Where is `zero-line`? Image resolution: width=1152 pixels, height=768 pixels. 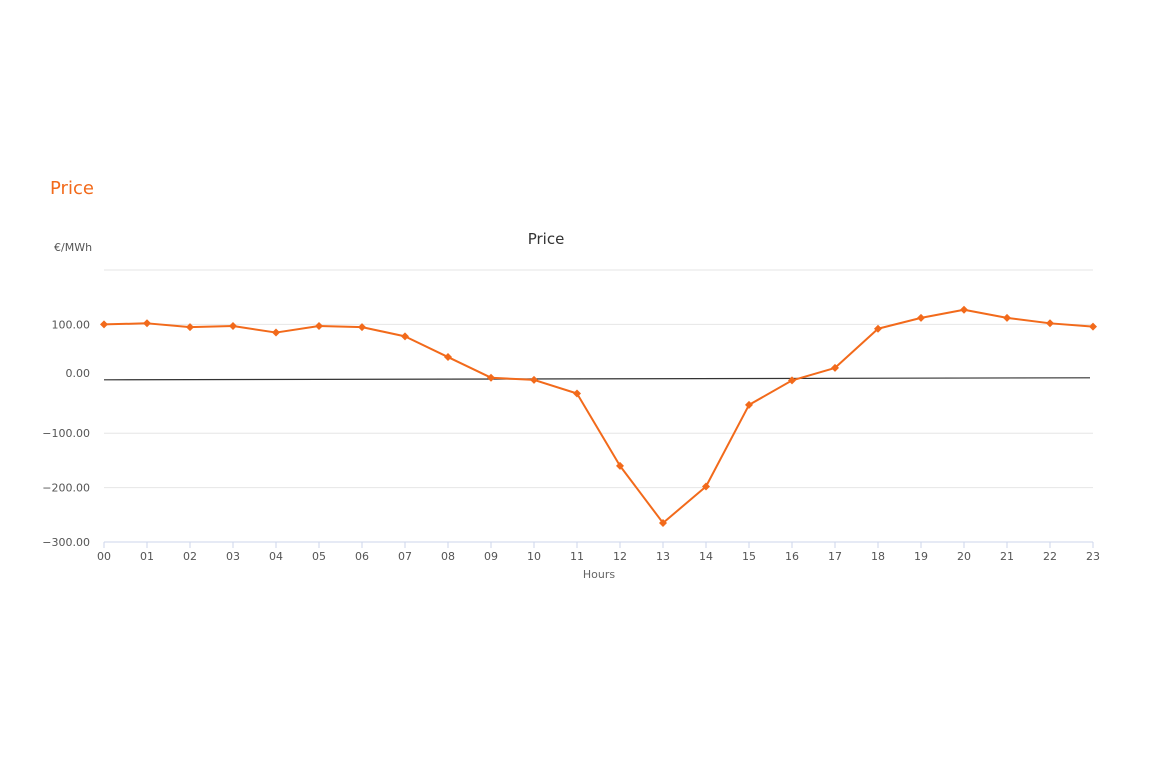
zero-line is located at coordinates (597, 379).